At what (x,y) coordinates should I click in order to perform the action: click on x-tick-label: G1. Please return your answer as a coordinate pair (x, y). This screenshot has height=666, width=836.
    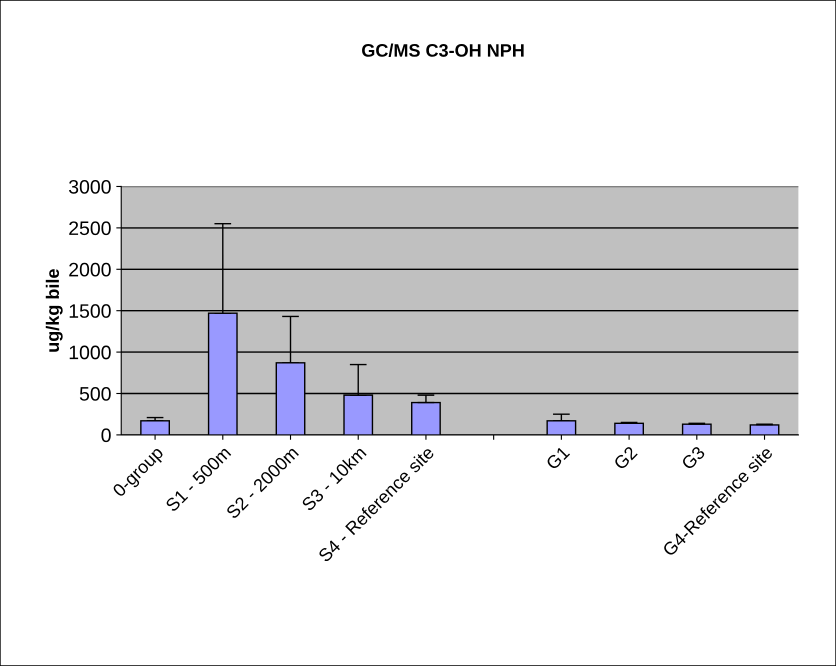
    Looking at the image, I should click on (557, 458).